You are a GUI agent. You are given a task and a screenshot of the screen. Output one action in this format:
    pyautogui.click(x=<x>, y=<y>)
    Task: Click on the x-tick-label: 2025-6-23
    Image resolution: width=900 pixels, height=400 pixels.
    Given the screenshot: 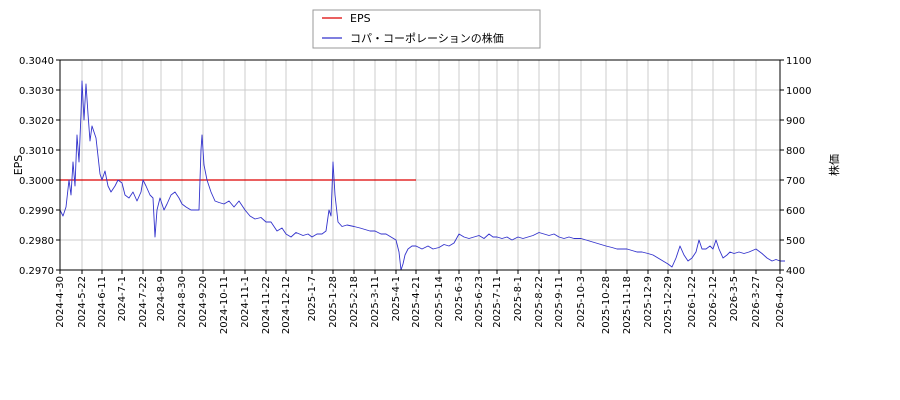 What is the action you would take?
    pyautogui.click(x=479, y=302)
    